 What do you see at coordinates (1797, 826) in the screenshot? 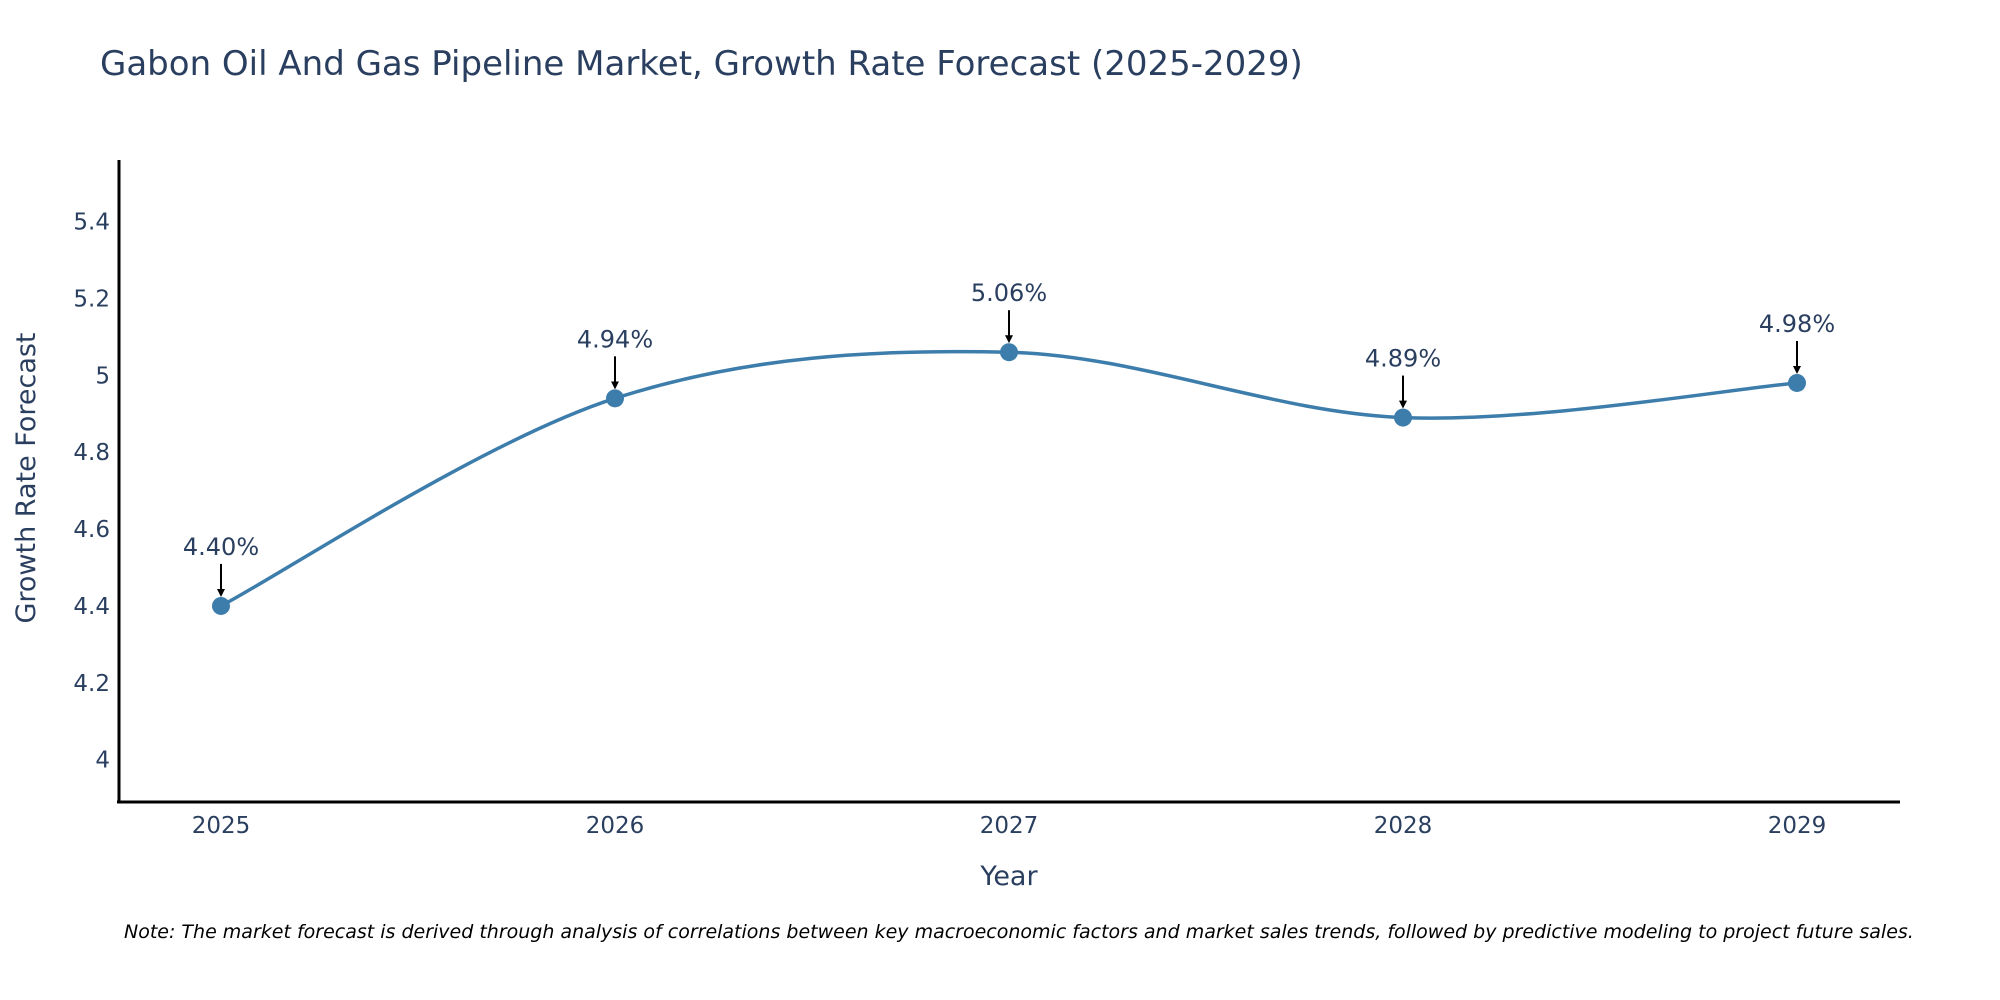
I see `x-tick-label: 2029` at bounding box center [1797, 826].